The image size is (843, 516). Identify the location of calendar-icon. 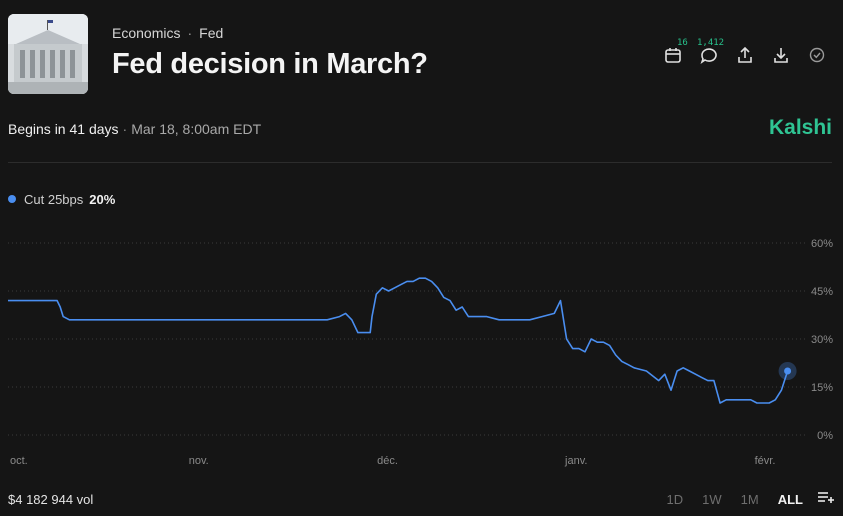
(673, 55).